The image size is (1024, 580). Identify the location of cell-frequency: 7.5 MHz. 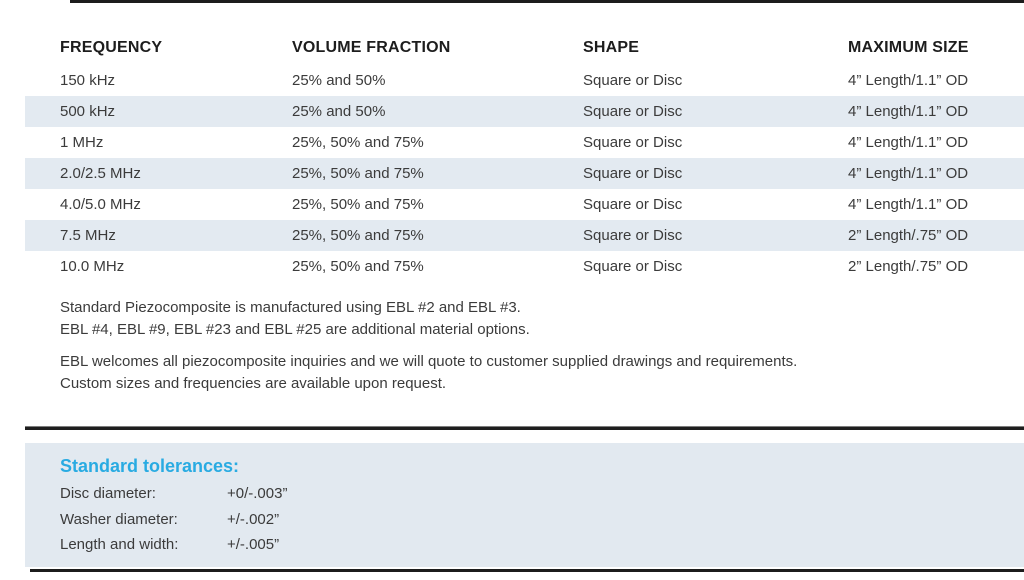
(88, 235).